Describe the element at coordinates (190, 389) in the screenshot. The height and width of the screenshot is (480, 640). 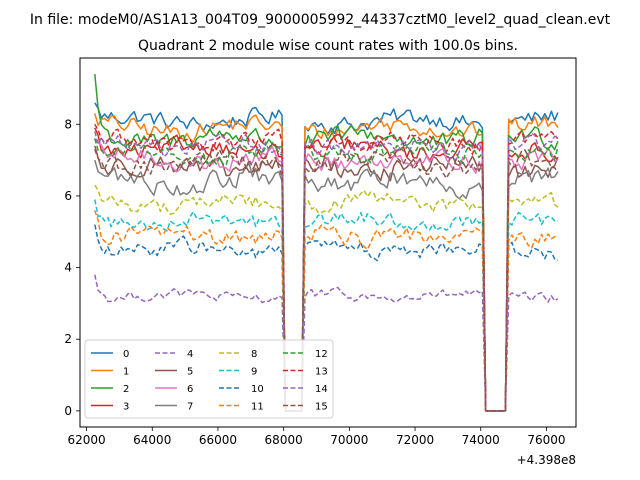
I see `legend-label: 6` at that location.